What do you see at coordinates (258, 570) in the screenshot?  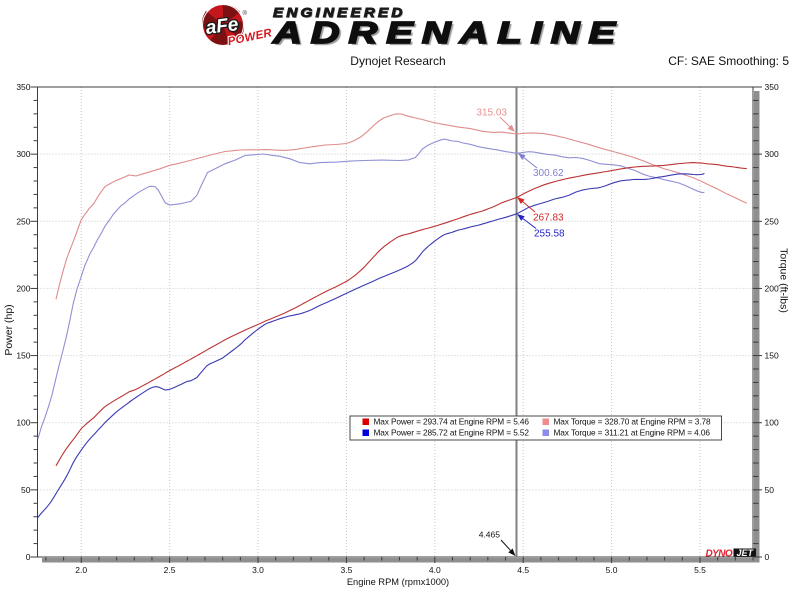 I see `svg-text: 3.0` at bounding box center [258, 570].